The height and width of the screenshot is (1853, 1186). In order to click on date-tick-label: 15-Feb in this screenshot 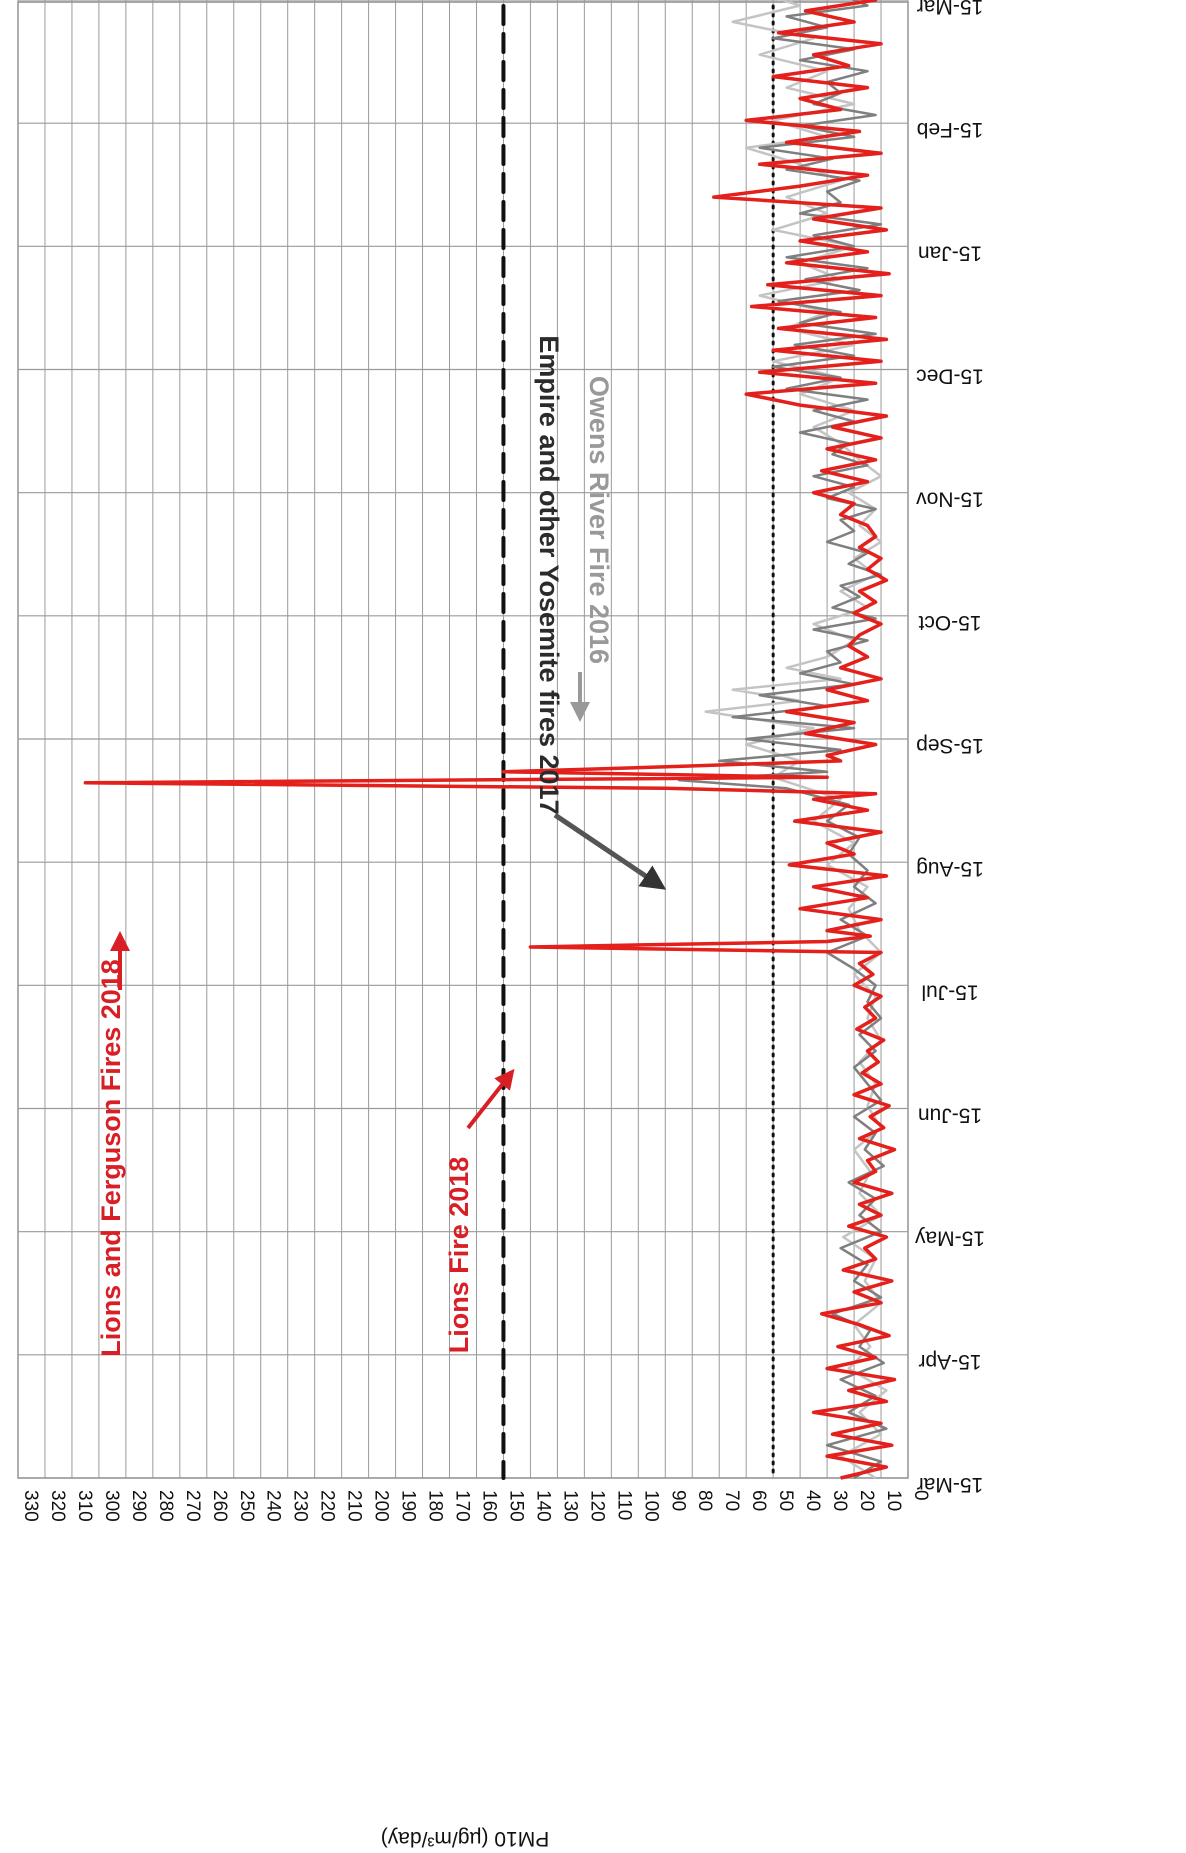, I will do `click(950, 129)`.